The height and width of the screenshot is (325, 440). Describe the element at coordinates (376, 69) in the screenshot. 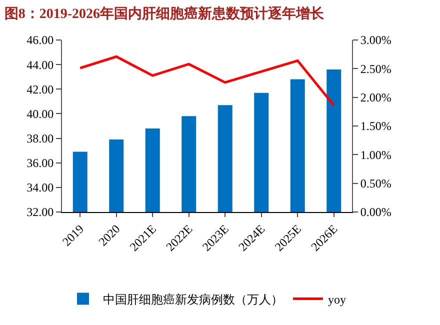

I see `y2-tick-label: 2.50%` at that location.